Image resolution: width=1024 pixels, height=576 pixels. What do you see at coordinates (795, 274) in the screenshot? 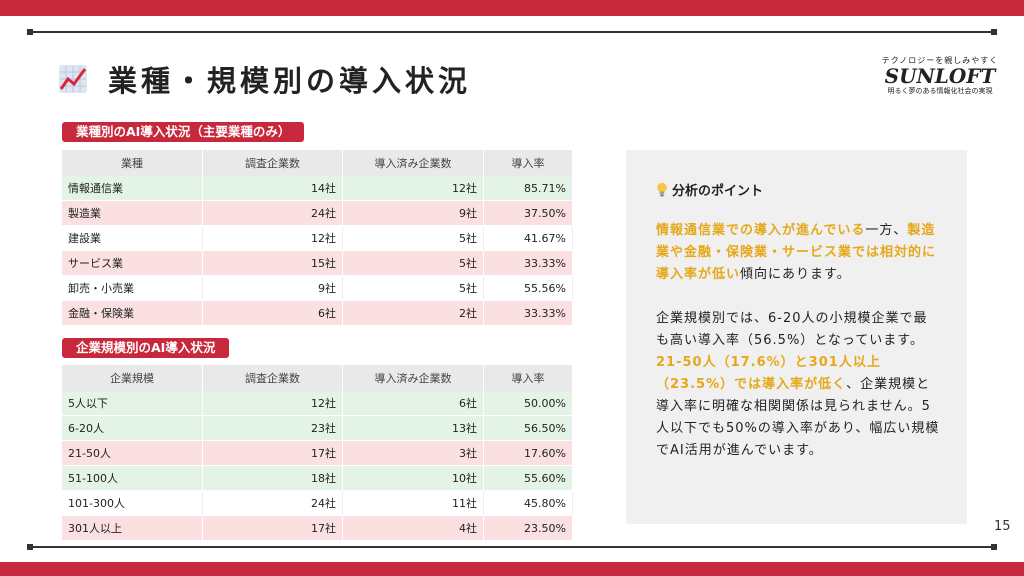
I see `body-text: 傾向にあります。` at bounding box center [795, 274].